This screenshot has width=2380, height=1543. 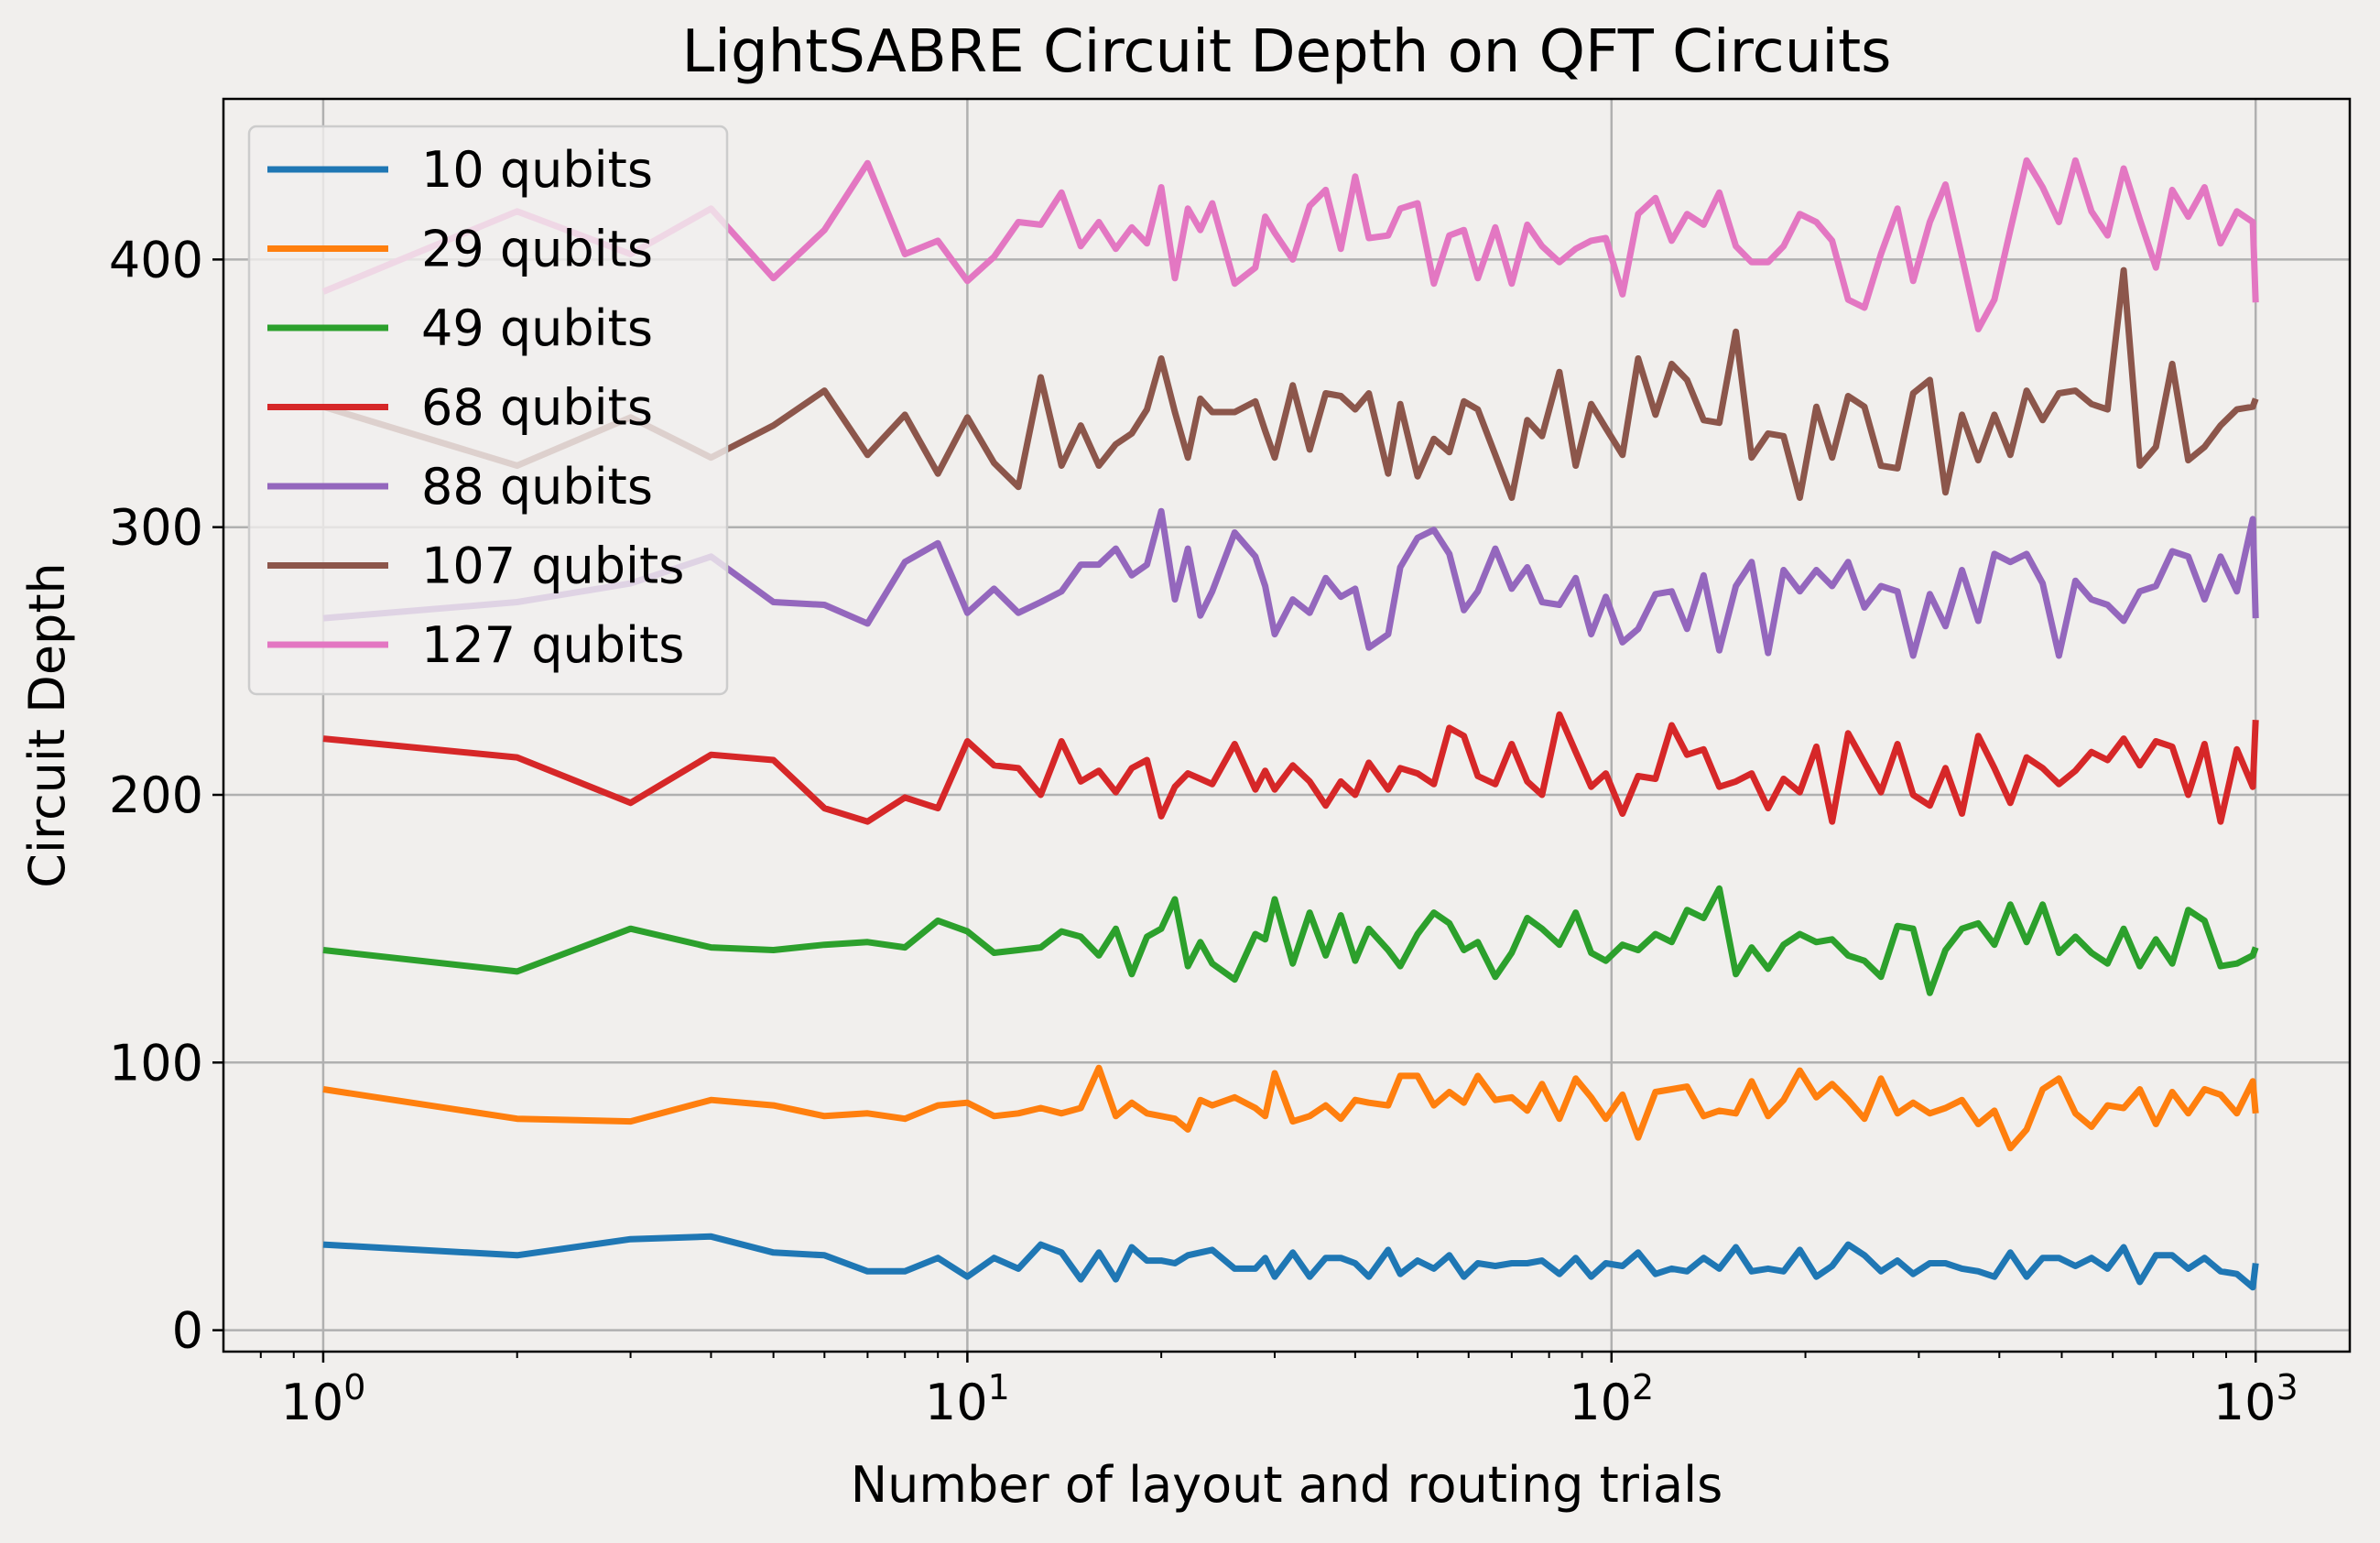 What do you see at coordinates (1643, 1387) in the screenshot?
I see `x-tick-exponent: 2` at bounding box center [1643, 1387].